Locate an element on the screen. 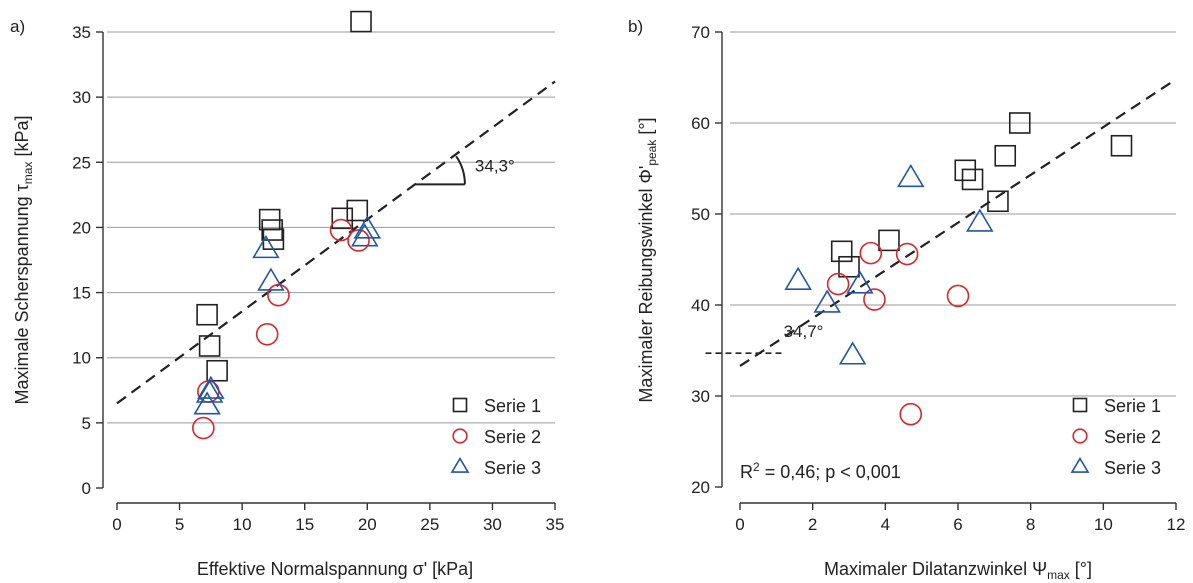 This screenshot has width=1193, height=583. panel-b-legend-label: Serie 2 is located at coordinates (1132, 437).